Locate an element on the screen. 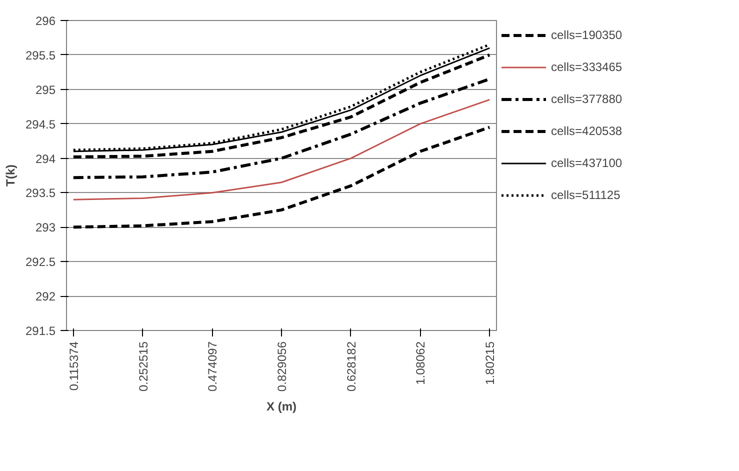 Image resolution: width=739 pixels, height=471 pixels. x-tick-label: 0.252515 is located at coordinates (143, 366).